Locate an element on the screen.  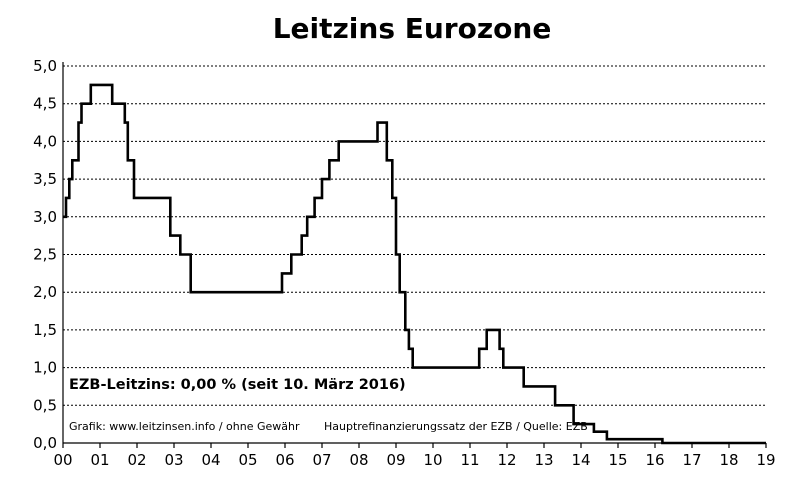
y-tick-label: 0,0 is located at coordinates (45, 443).